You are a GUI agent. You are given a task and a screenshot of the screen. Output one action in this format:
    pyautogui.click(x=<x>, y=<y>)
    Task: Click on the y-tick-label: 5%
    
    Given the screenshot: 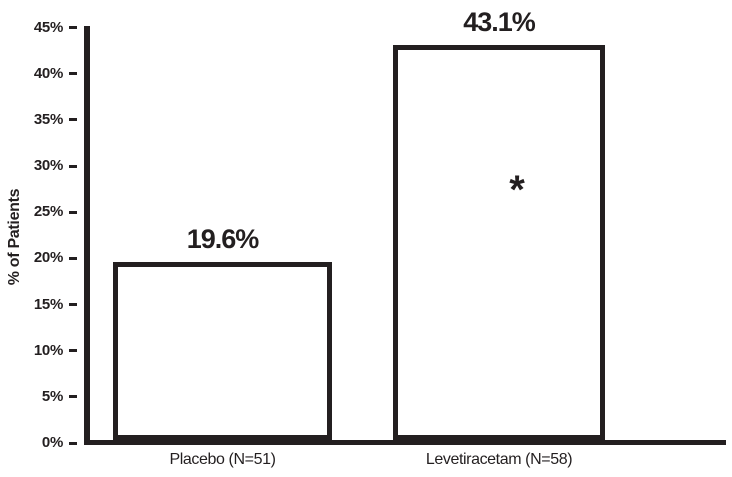 What is the action you would take?
    pyautogui.click(x=52, y=396)
    